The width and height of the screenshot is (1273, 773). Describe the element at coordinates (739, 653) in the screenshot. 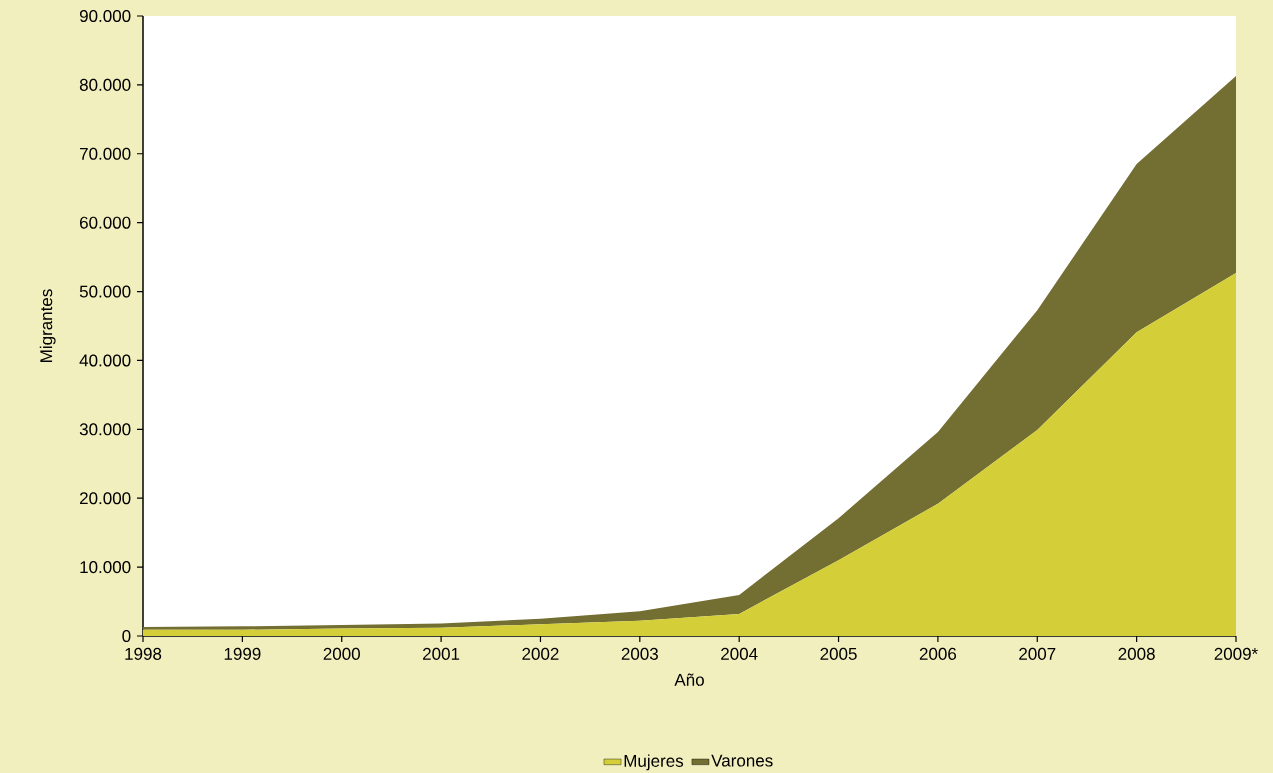

I see `x-tick-label: 2004` at that location.